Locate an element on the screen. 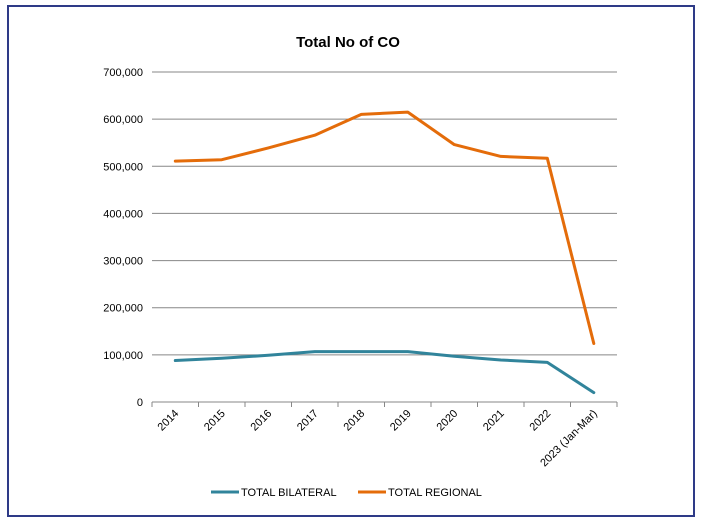 Image resolution: width=704 pixels, height=519 pixels. legend: TOTAL BILATERAL TOTAL REGIONAL is located at coordinates (346, 493).